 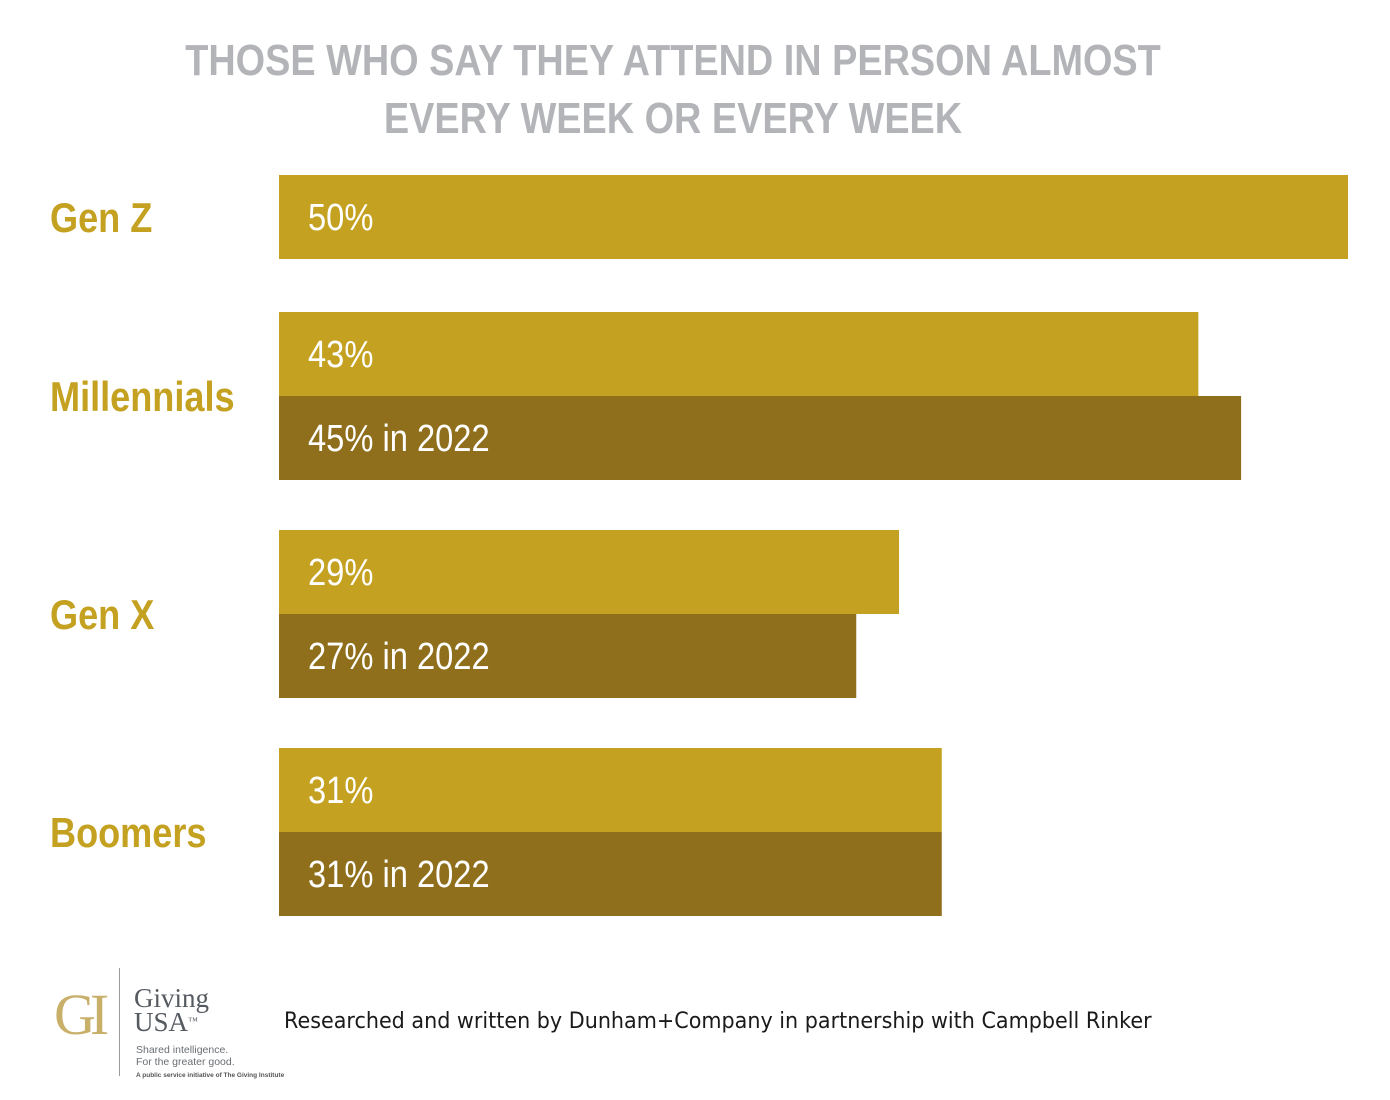 I want to click on logo-name-line-2: USA™, so click(x=171, y=1022).